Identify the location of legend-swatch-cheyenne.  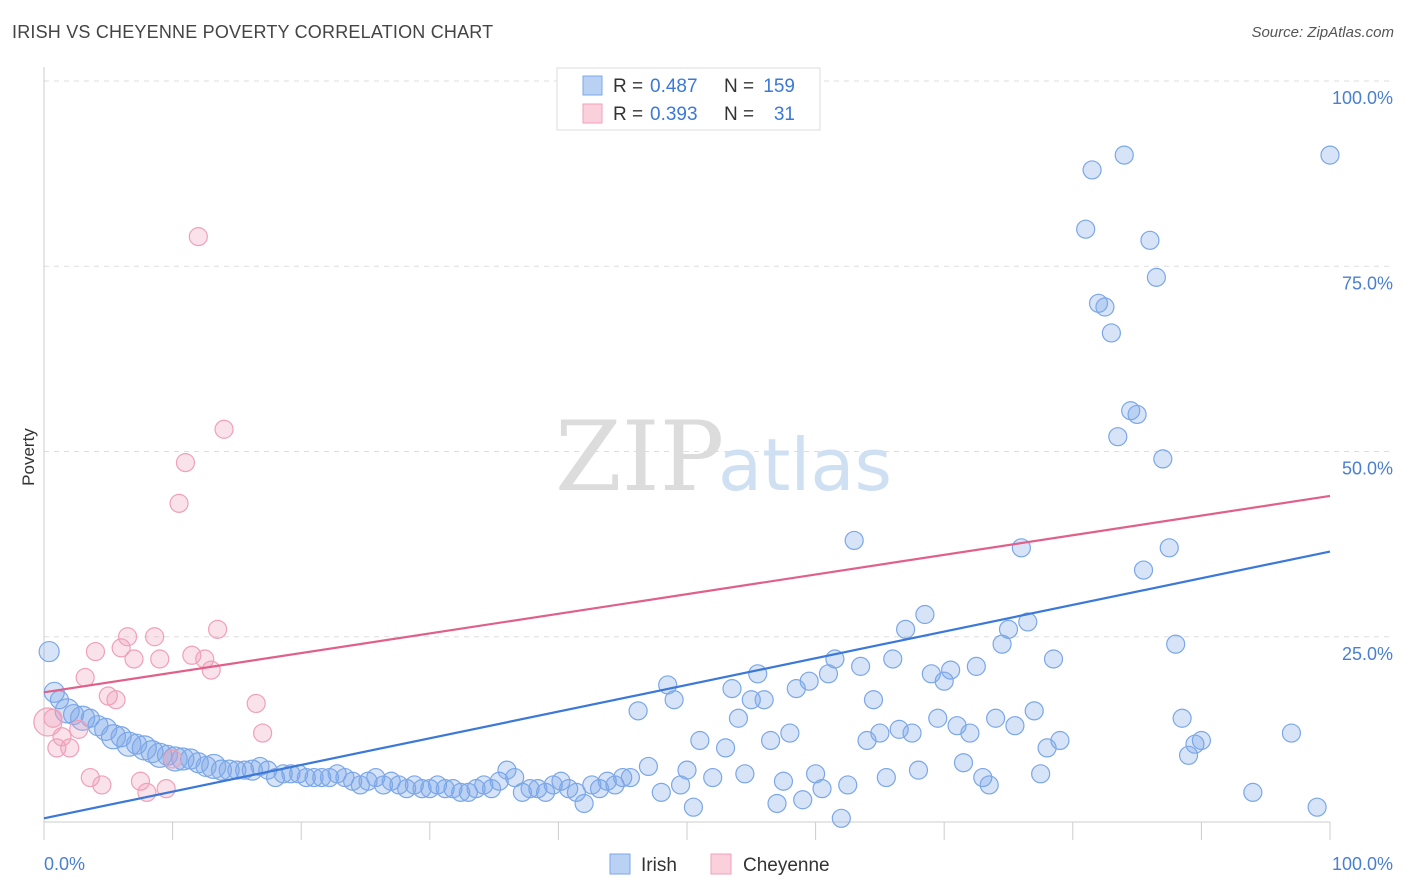
(592, 113).